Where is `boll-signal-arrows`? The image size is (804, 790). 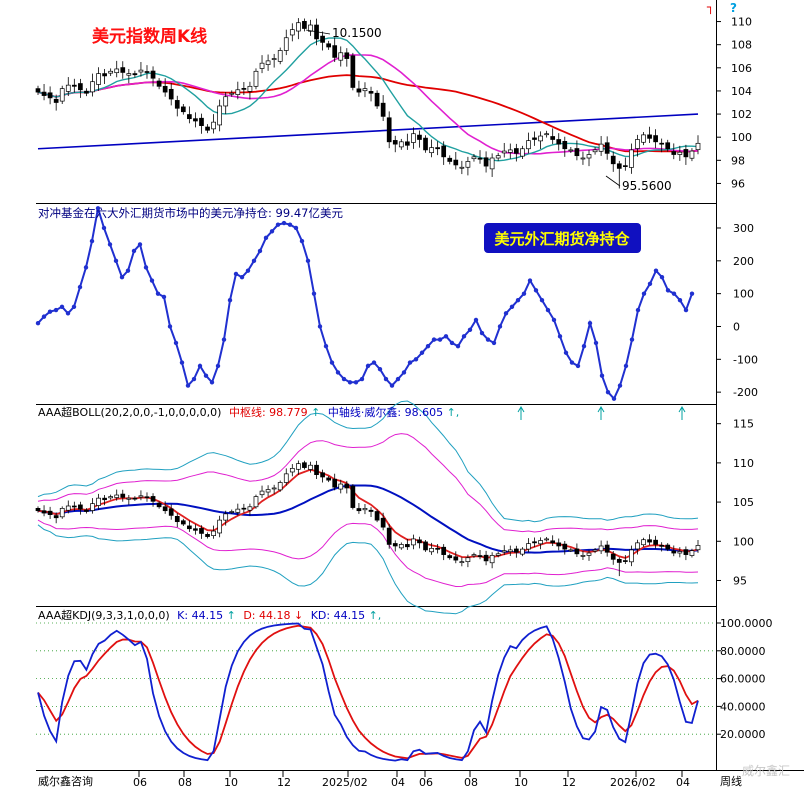
boll-signal-arrows is located at coordinates (601, 413).